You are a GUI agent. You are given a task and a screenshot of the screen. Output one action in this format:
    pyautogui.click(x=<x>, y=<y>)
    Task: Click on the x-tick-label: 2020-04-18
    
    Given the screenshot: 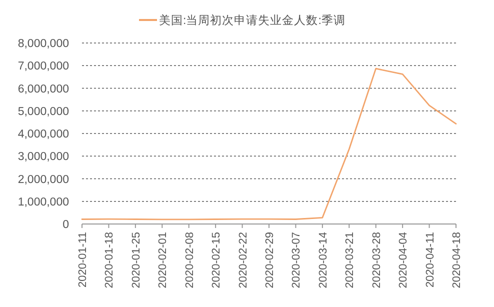 What is the action you would take?
    pyautogui.click(x=457, y=260)
    